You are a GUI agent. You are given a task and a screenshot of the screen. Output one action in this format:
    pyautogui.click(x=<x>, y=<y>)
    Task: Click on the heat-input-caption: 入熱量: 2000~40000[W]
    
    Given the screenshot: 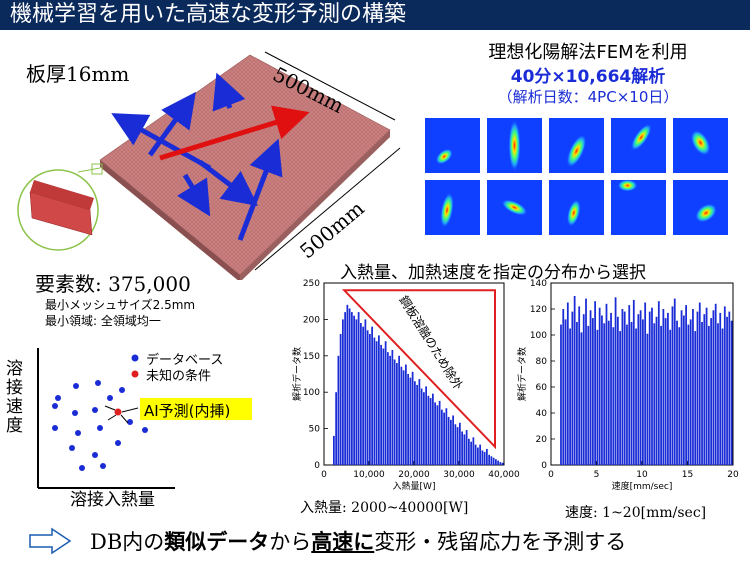 What is the action you would take?
    pyautogui.click(x=384, y=508)
    